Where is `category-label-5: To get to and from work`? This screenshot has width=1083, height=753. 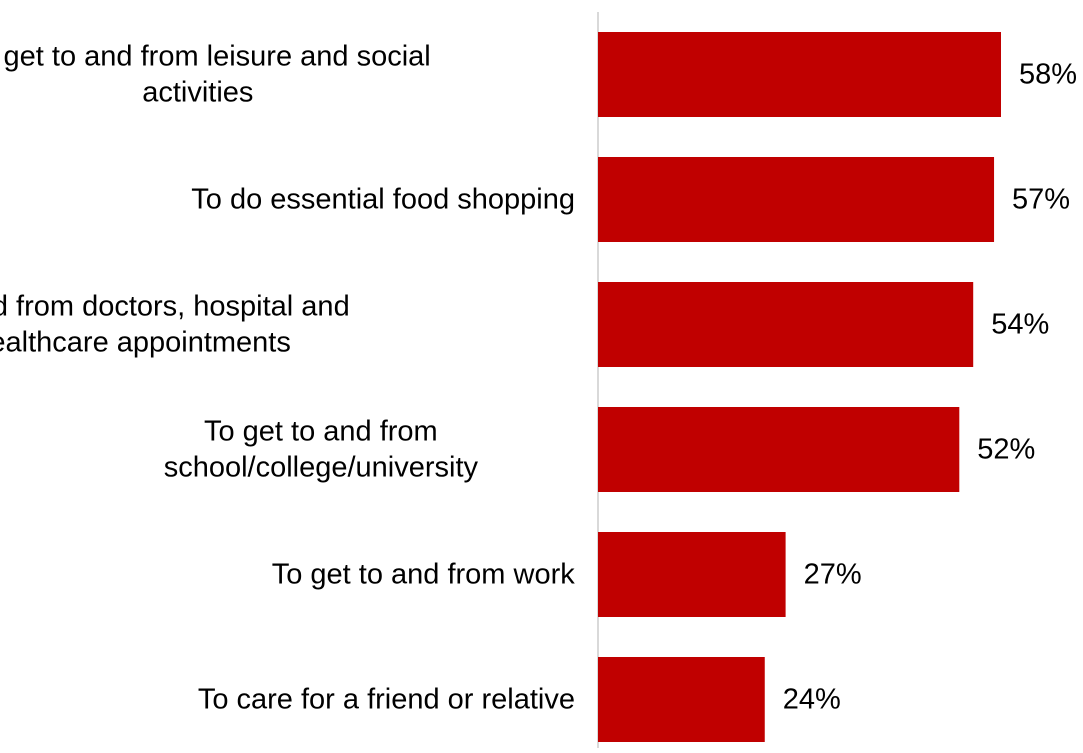 category-label-5: To get to and from work is located at coordinates (424, 575).